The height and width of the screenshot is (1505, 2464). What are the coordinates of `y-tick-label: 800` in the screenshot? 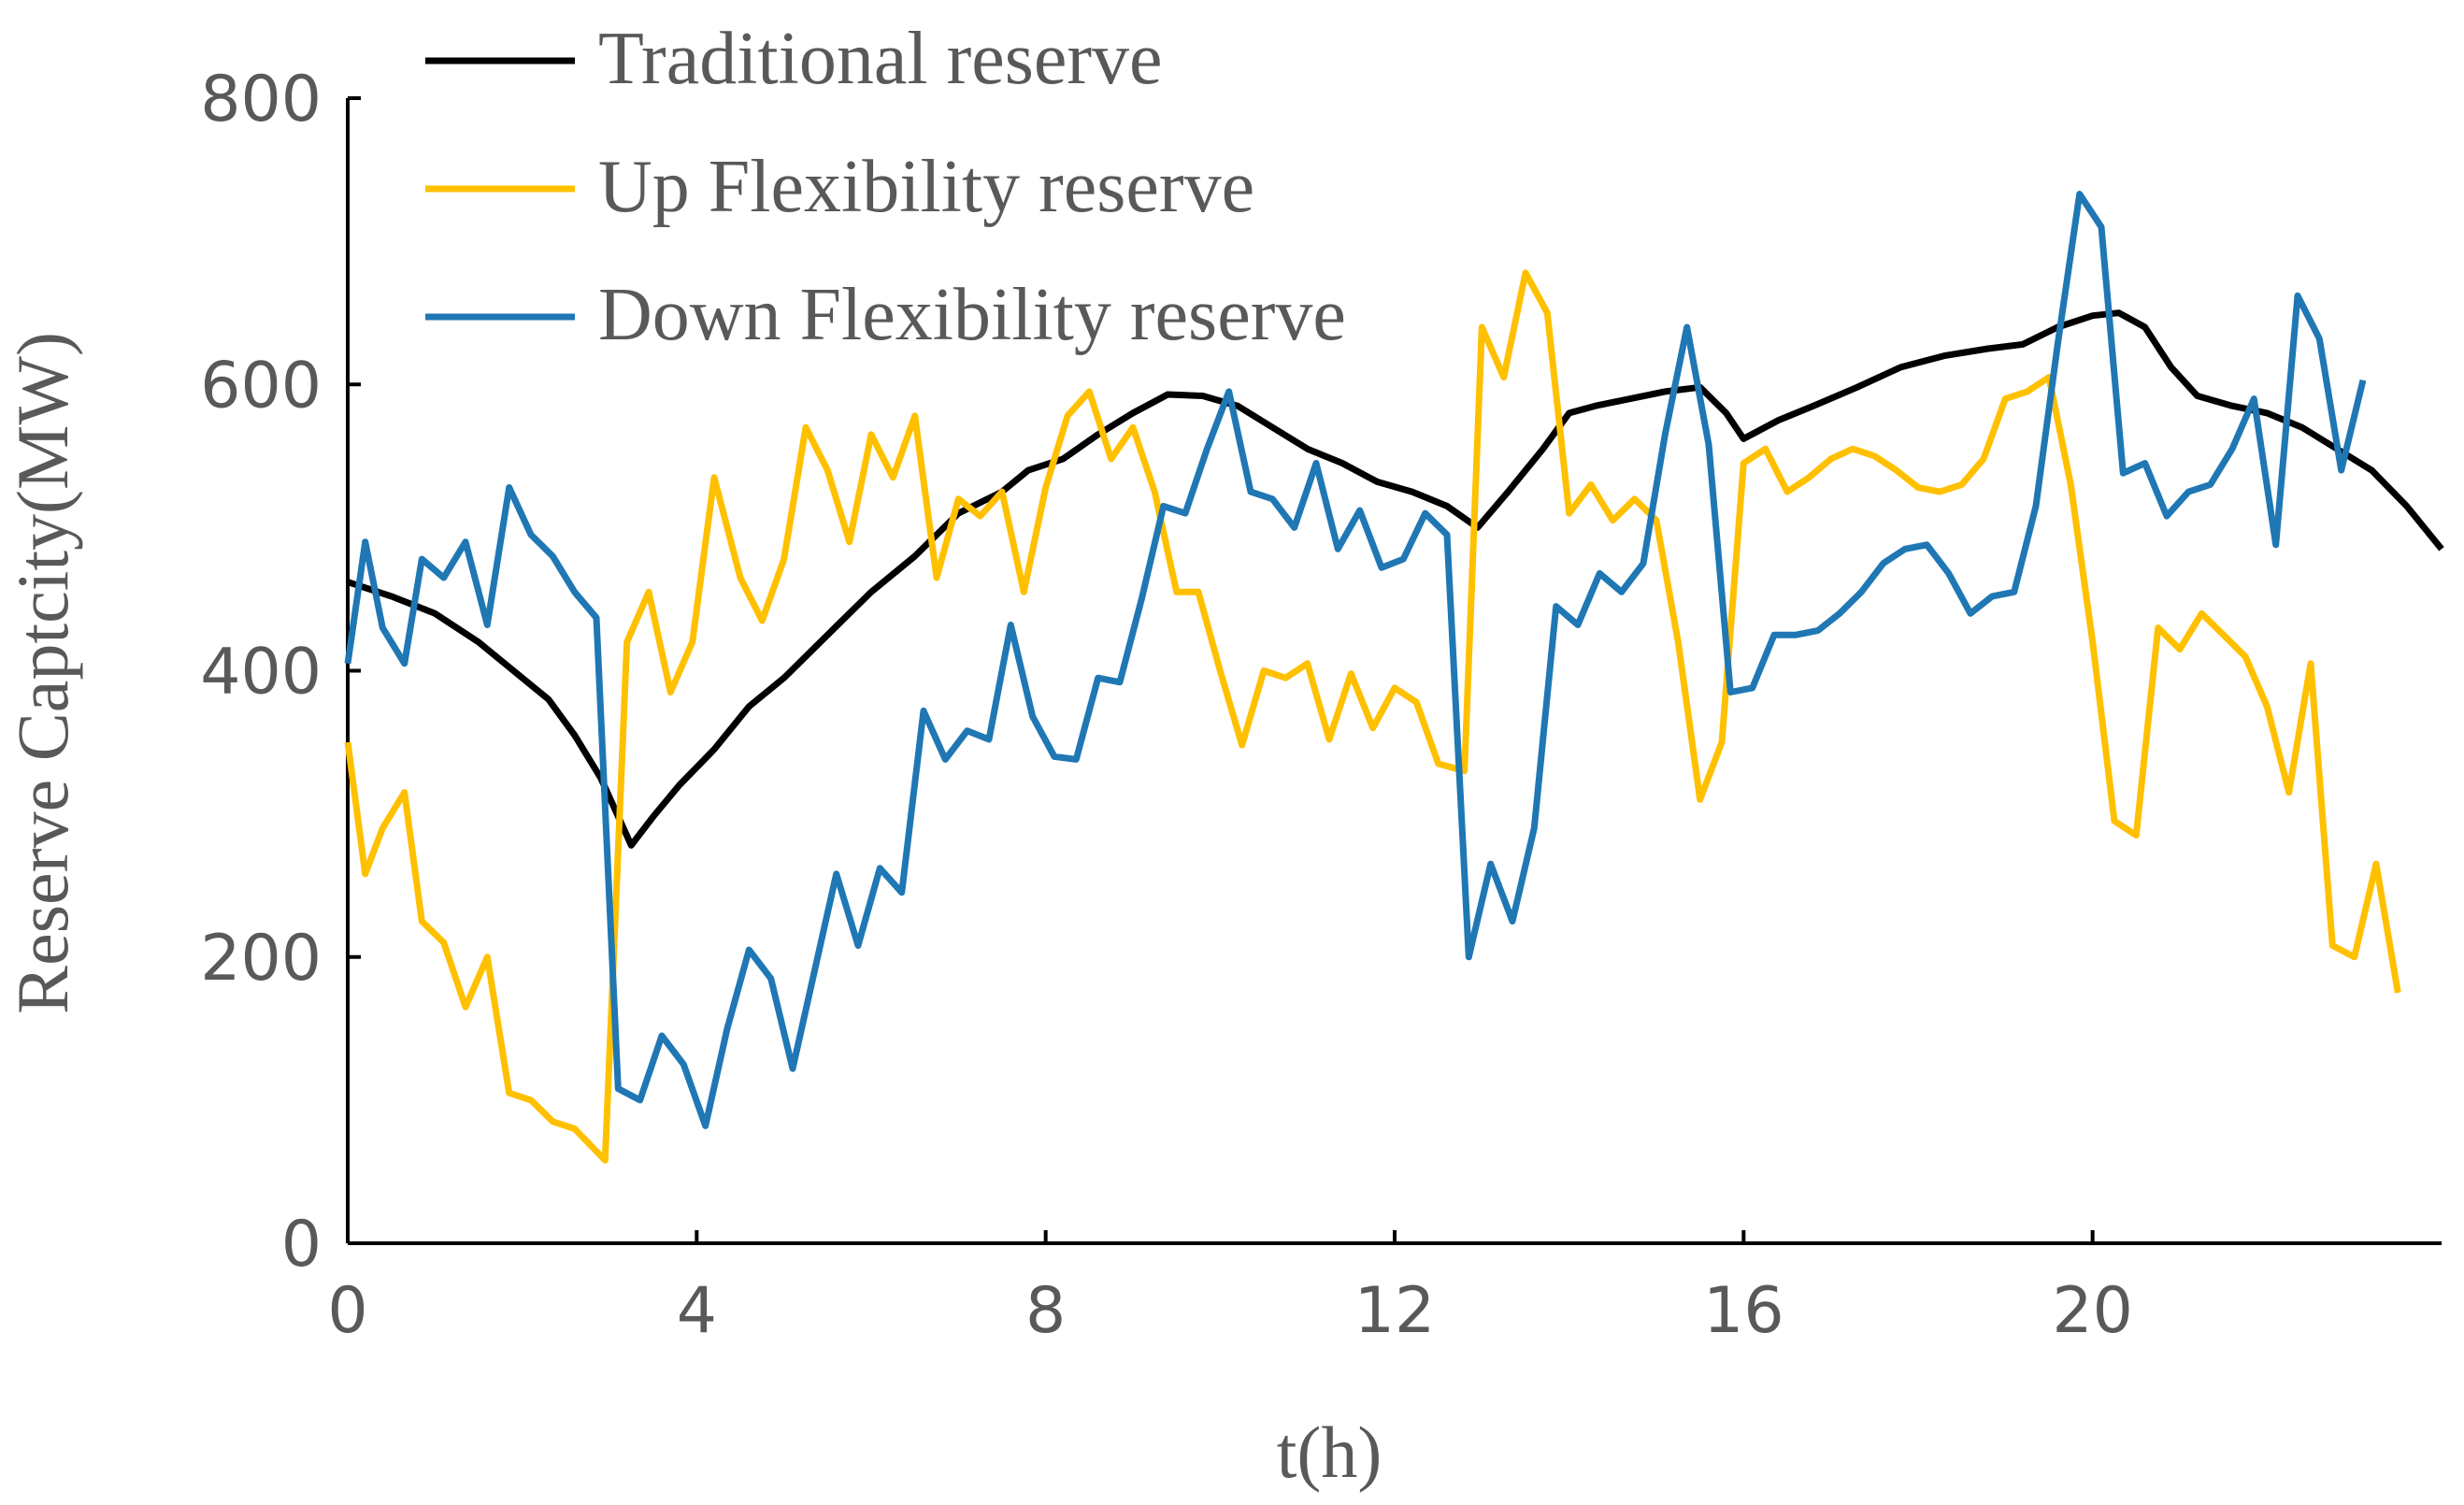 It's located at (261, 99).